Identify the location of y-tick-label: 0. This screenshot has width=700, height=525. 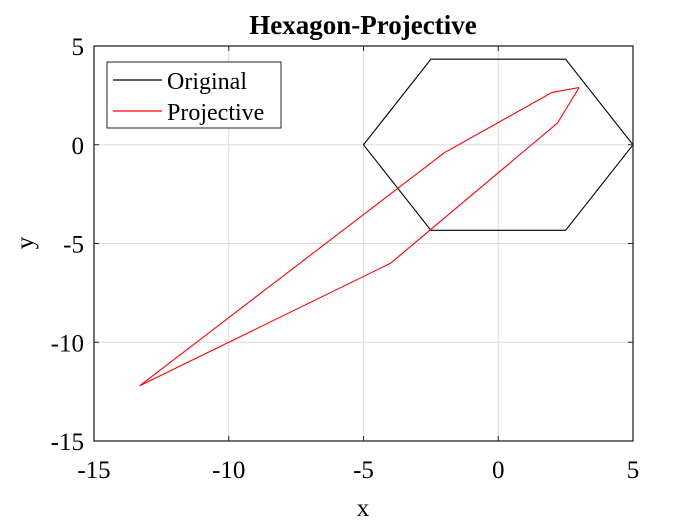
(78, 146).